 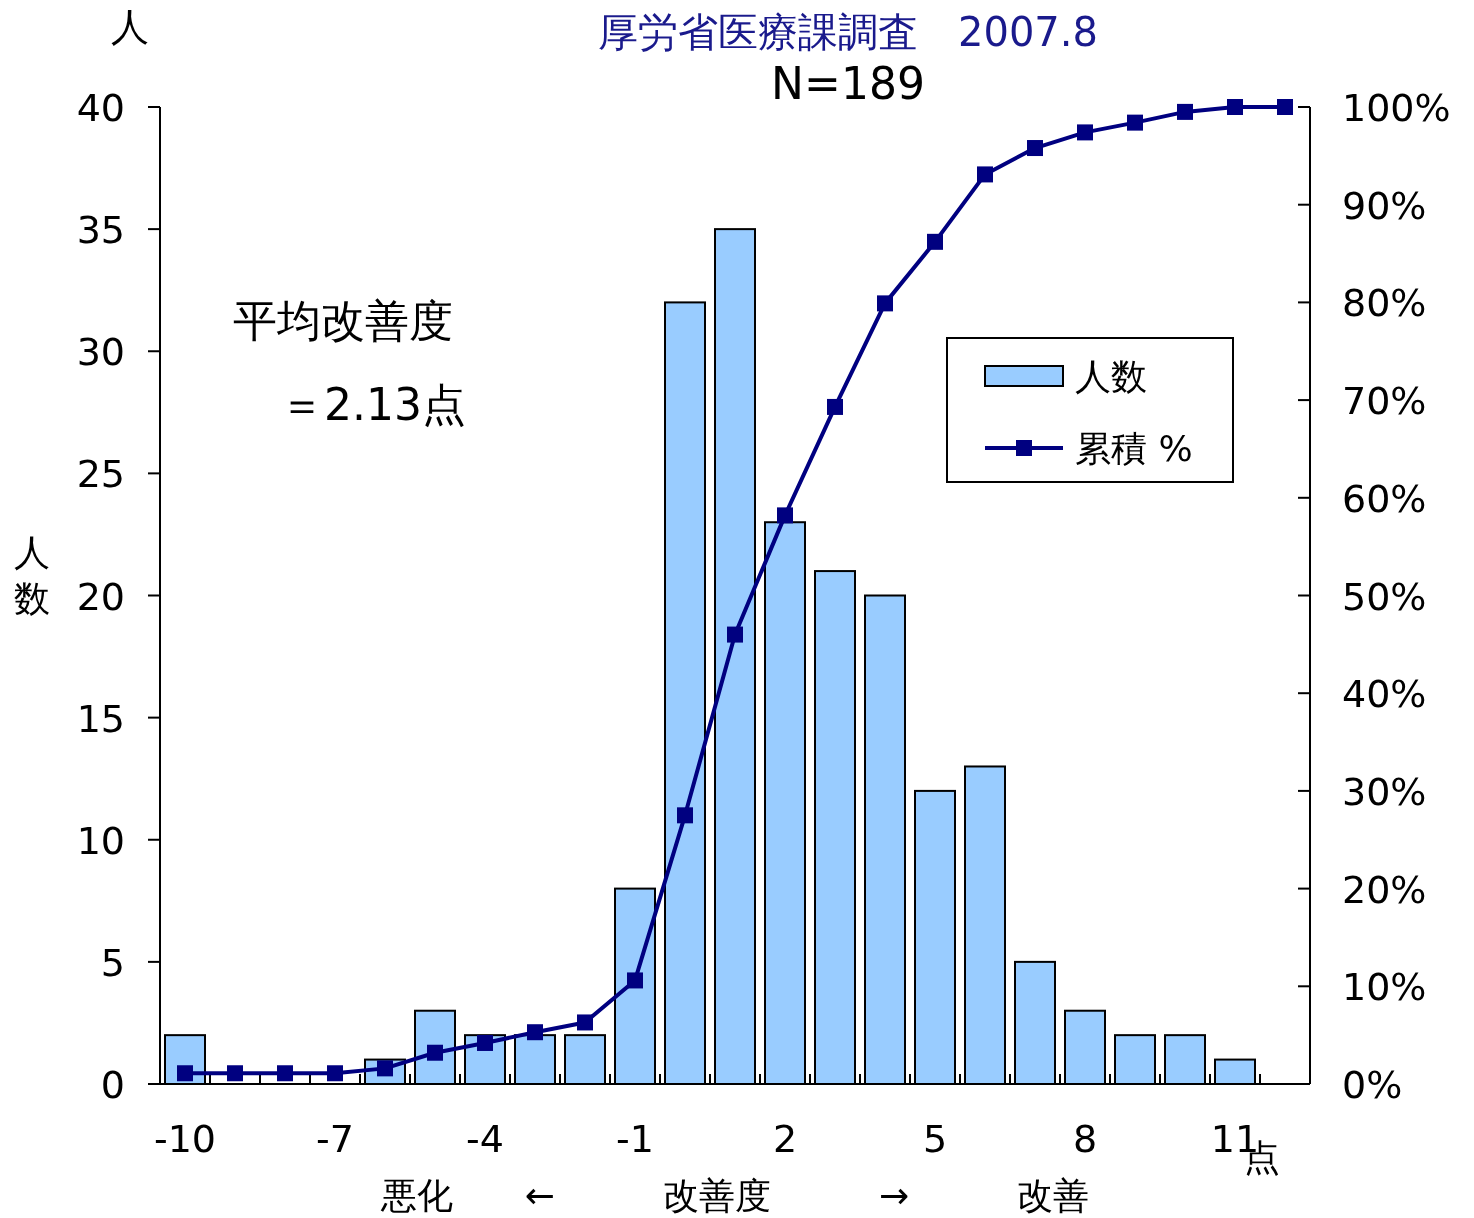 What do you see at coordinates (100, 230) in the screenshot?
I see `y-tick-label: 35` at bounding box center [100, 230].